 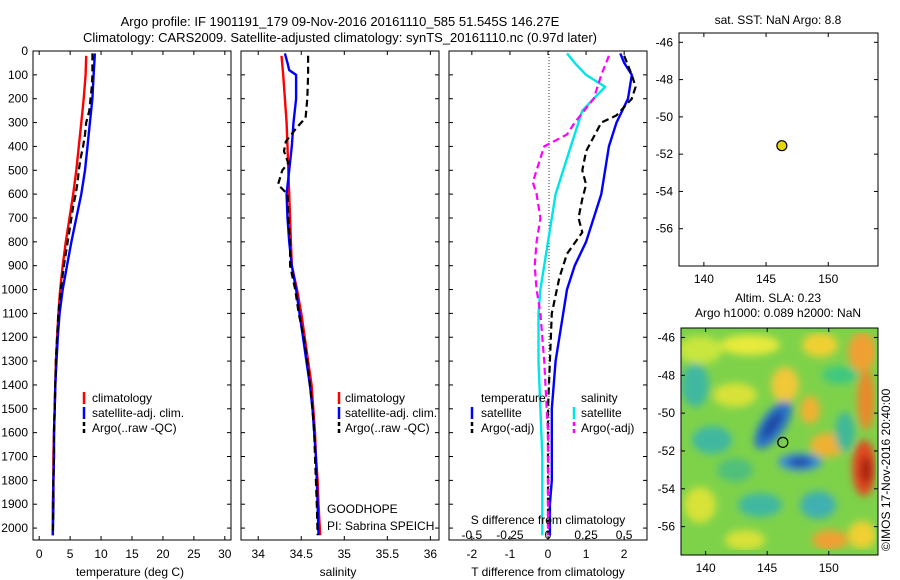 What do you see at coordinates (472, 535) in the screenshot?
I see `top-x-tick-label: -0.5` at bounding box center [472, 535].